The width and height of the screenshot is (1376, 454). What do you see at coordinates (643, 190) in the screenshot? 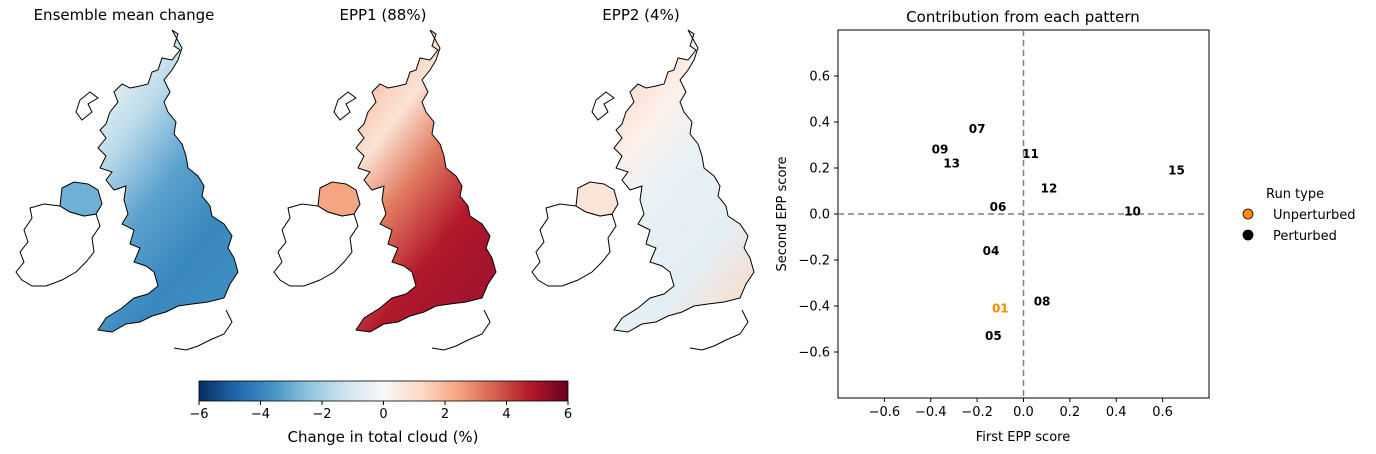
I see `map-epp2` at bounding box center [643, 190].